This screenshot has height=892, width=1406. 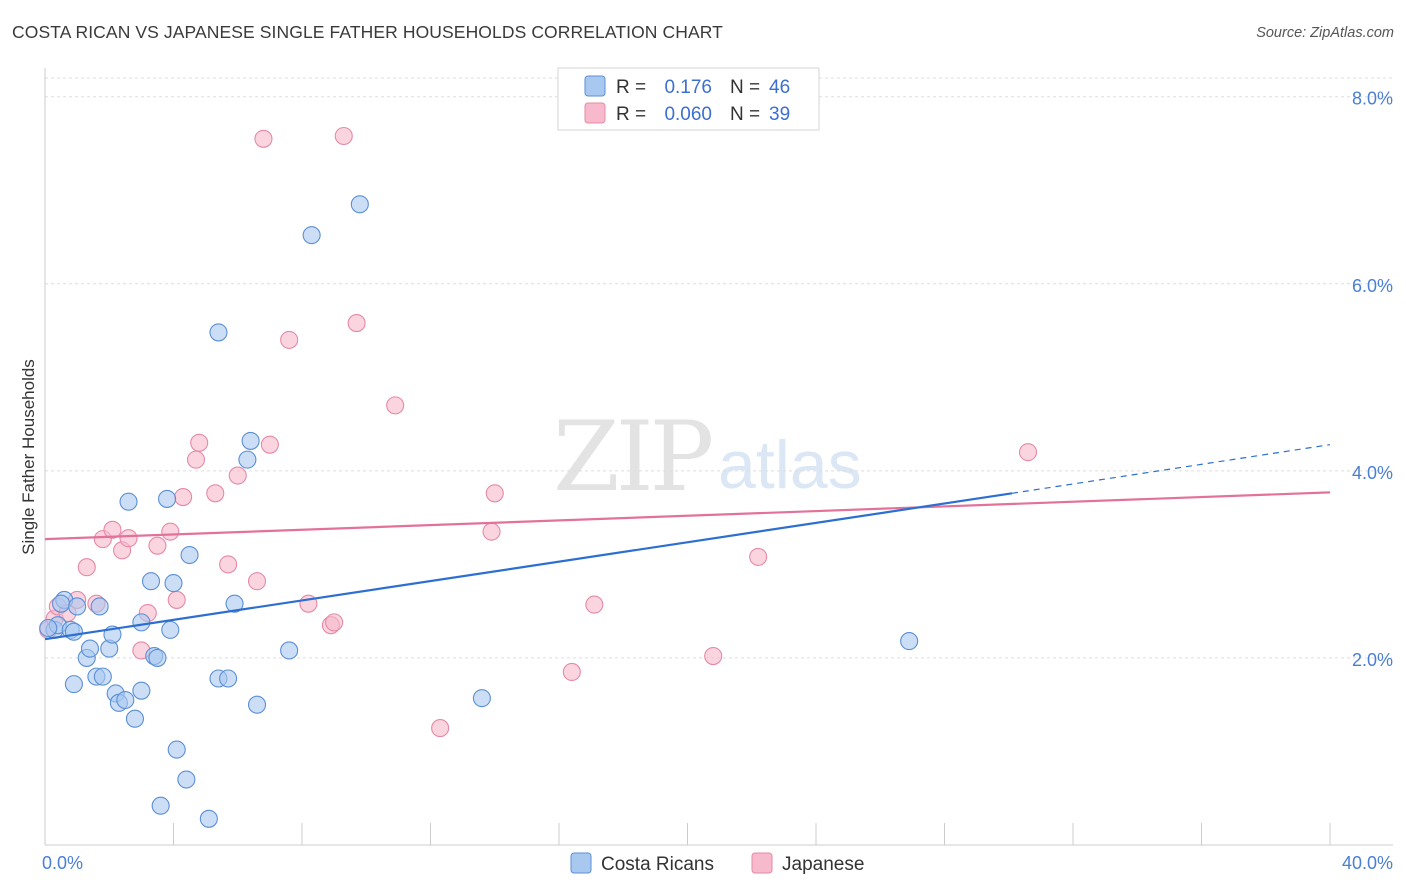 I want to click on japanese-trend-line, so click(x=687, y=516).